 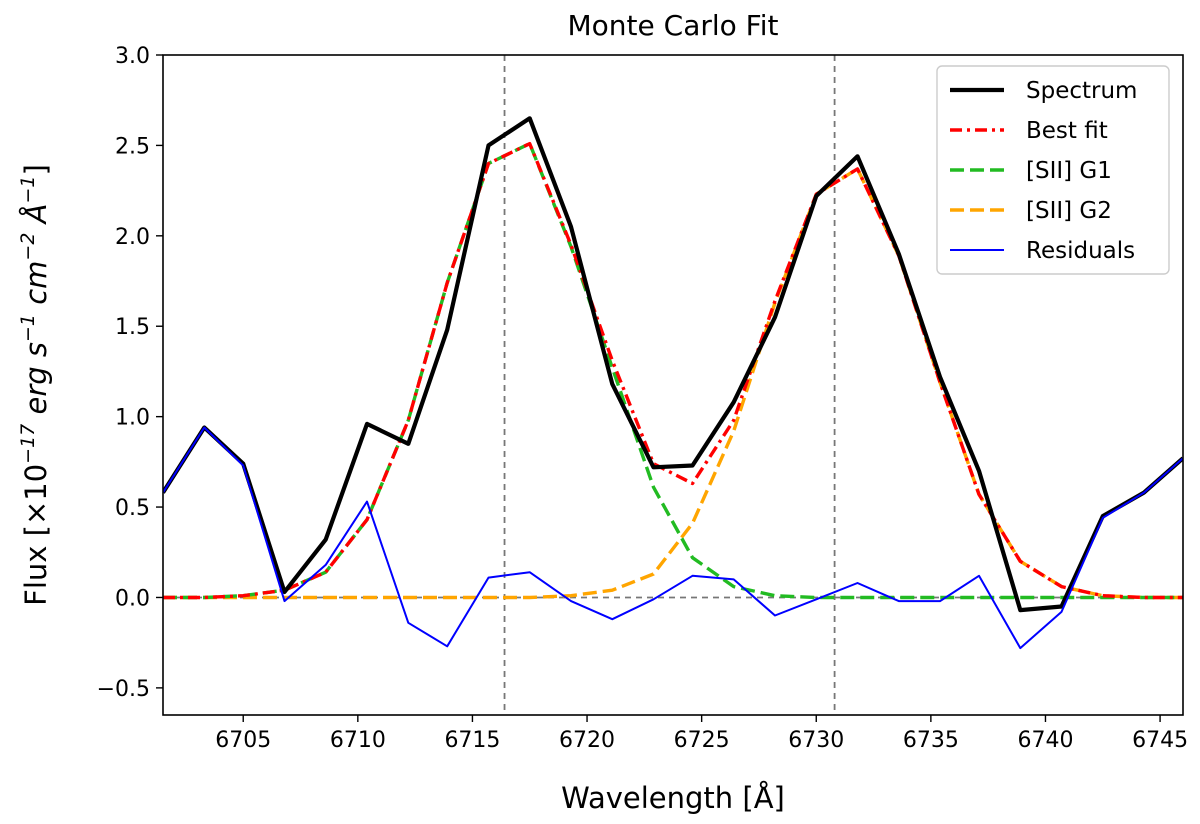 I want to click on y-tick-label: 0.0, so click(x=132, y=598).